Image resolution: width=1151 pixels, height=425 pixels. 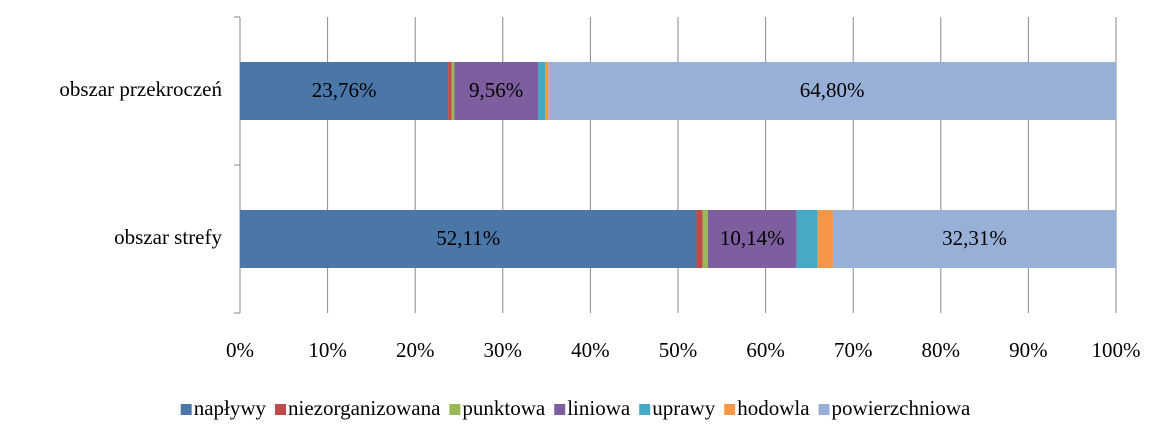 I want to click on x-tick-label: 20%, so click(x=415, y=350).